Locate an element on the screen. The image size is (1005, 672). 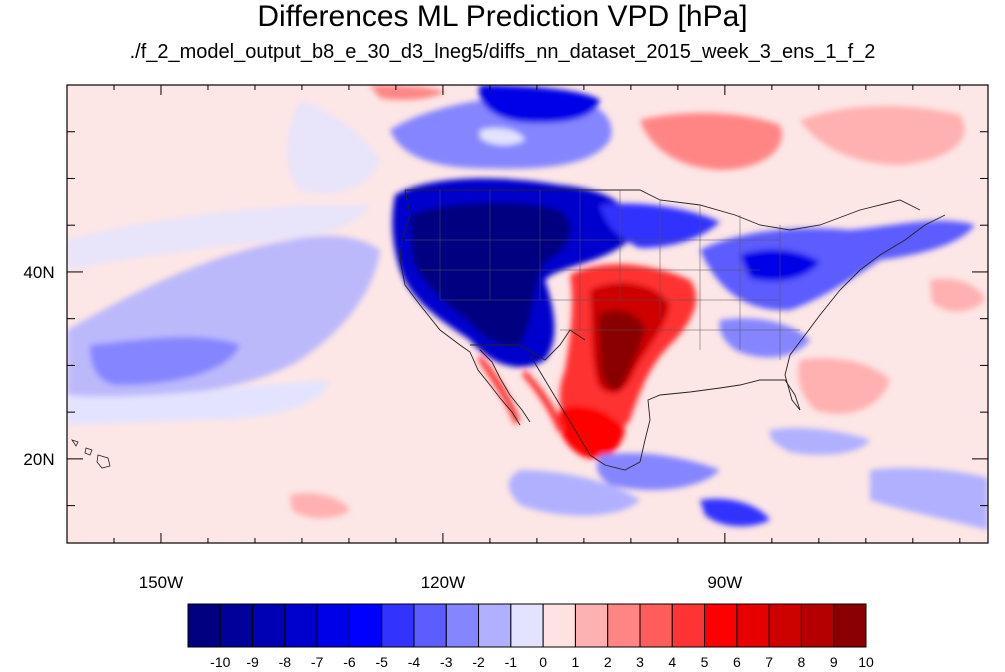
map-title: Differences ML Prediction VPD [hPa] is located at coordinates (502, 16).